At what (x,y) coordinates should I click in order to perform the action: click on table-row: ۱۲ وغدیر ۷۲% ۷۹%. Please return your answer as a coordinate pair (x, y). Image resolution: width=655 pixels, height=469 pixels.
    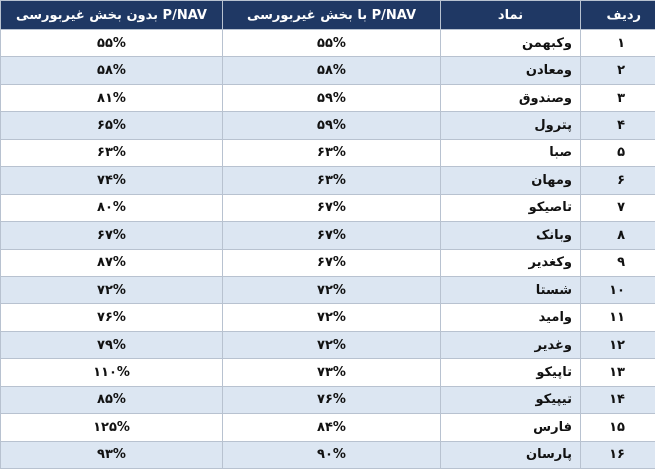
    Looking at the image, I should click on (327, 345).